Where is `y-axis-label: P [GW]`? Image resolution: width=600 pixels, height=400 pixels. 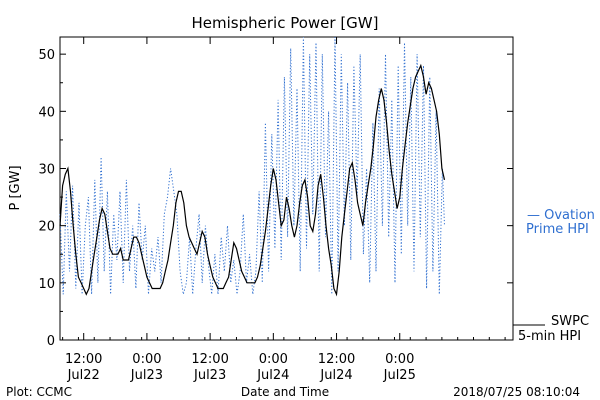 y-axis-label: P [GW] is located at coordinates (15, 187).